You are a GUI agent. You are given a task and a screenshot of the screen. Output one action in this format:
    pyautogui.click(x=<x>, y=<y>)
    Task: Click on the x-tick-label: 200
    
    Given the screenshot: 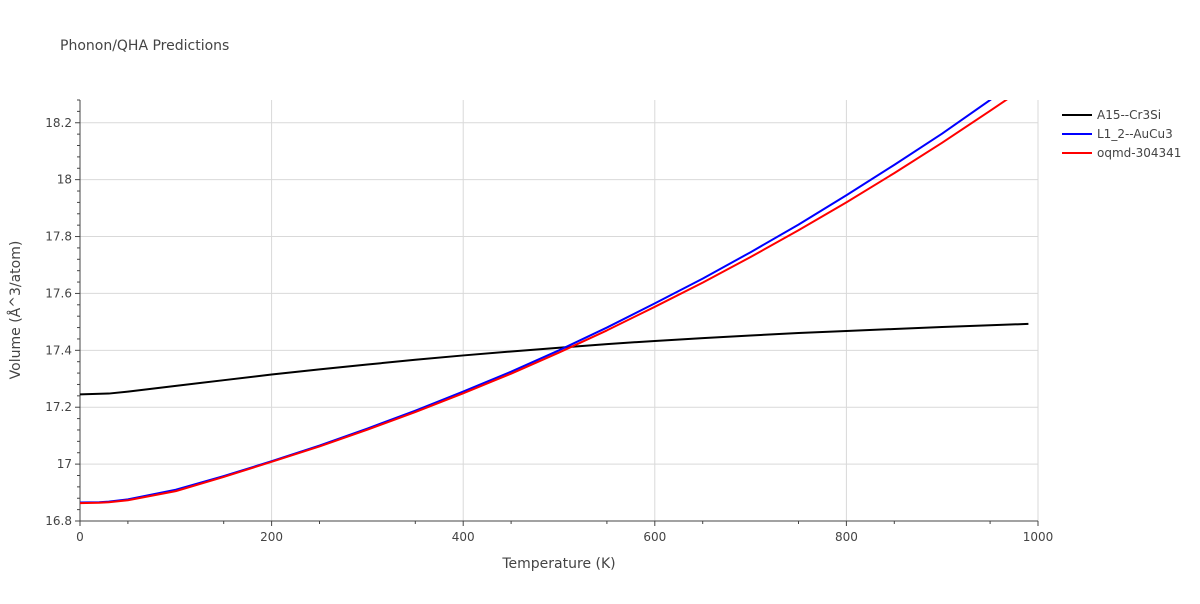 What is the action you would take?
    pyautogui.click(x=271, y=537)
    